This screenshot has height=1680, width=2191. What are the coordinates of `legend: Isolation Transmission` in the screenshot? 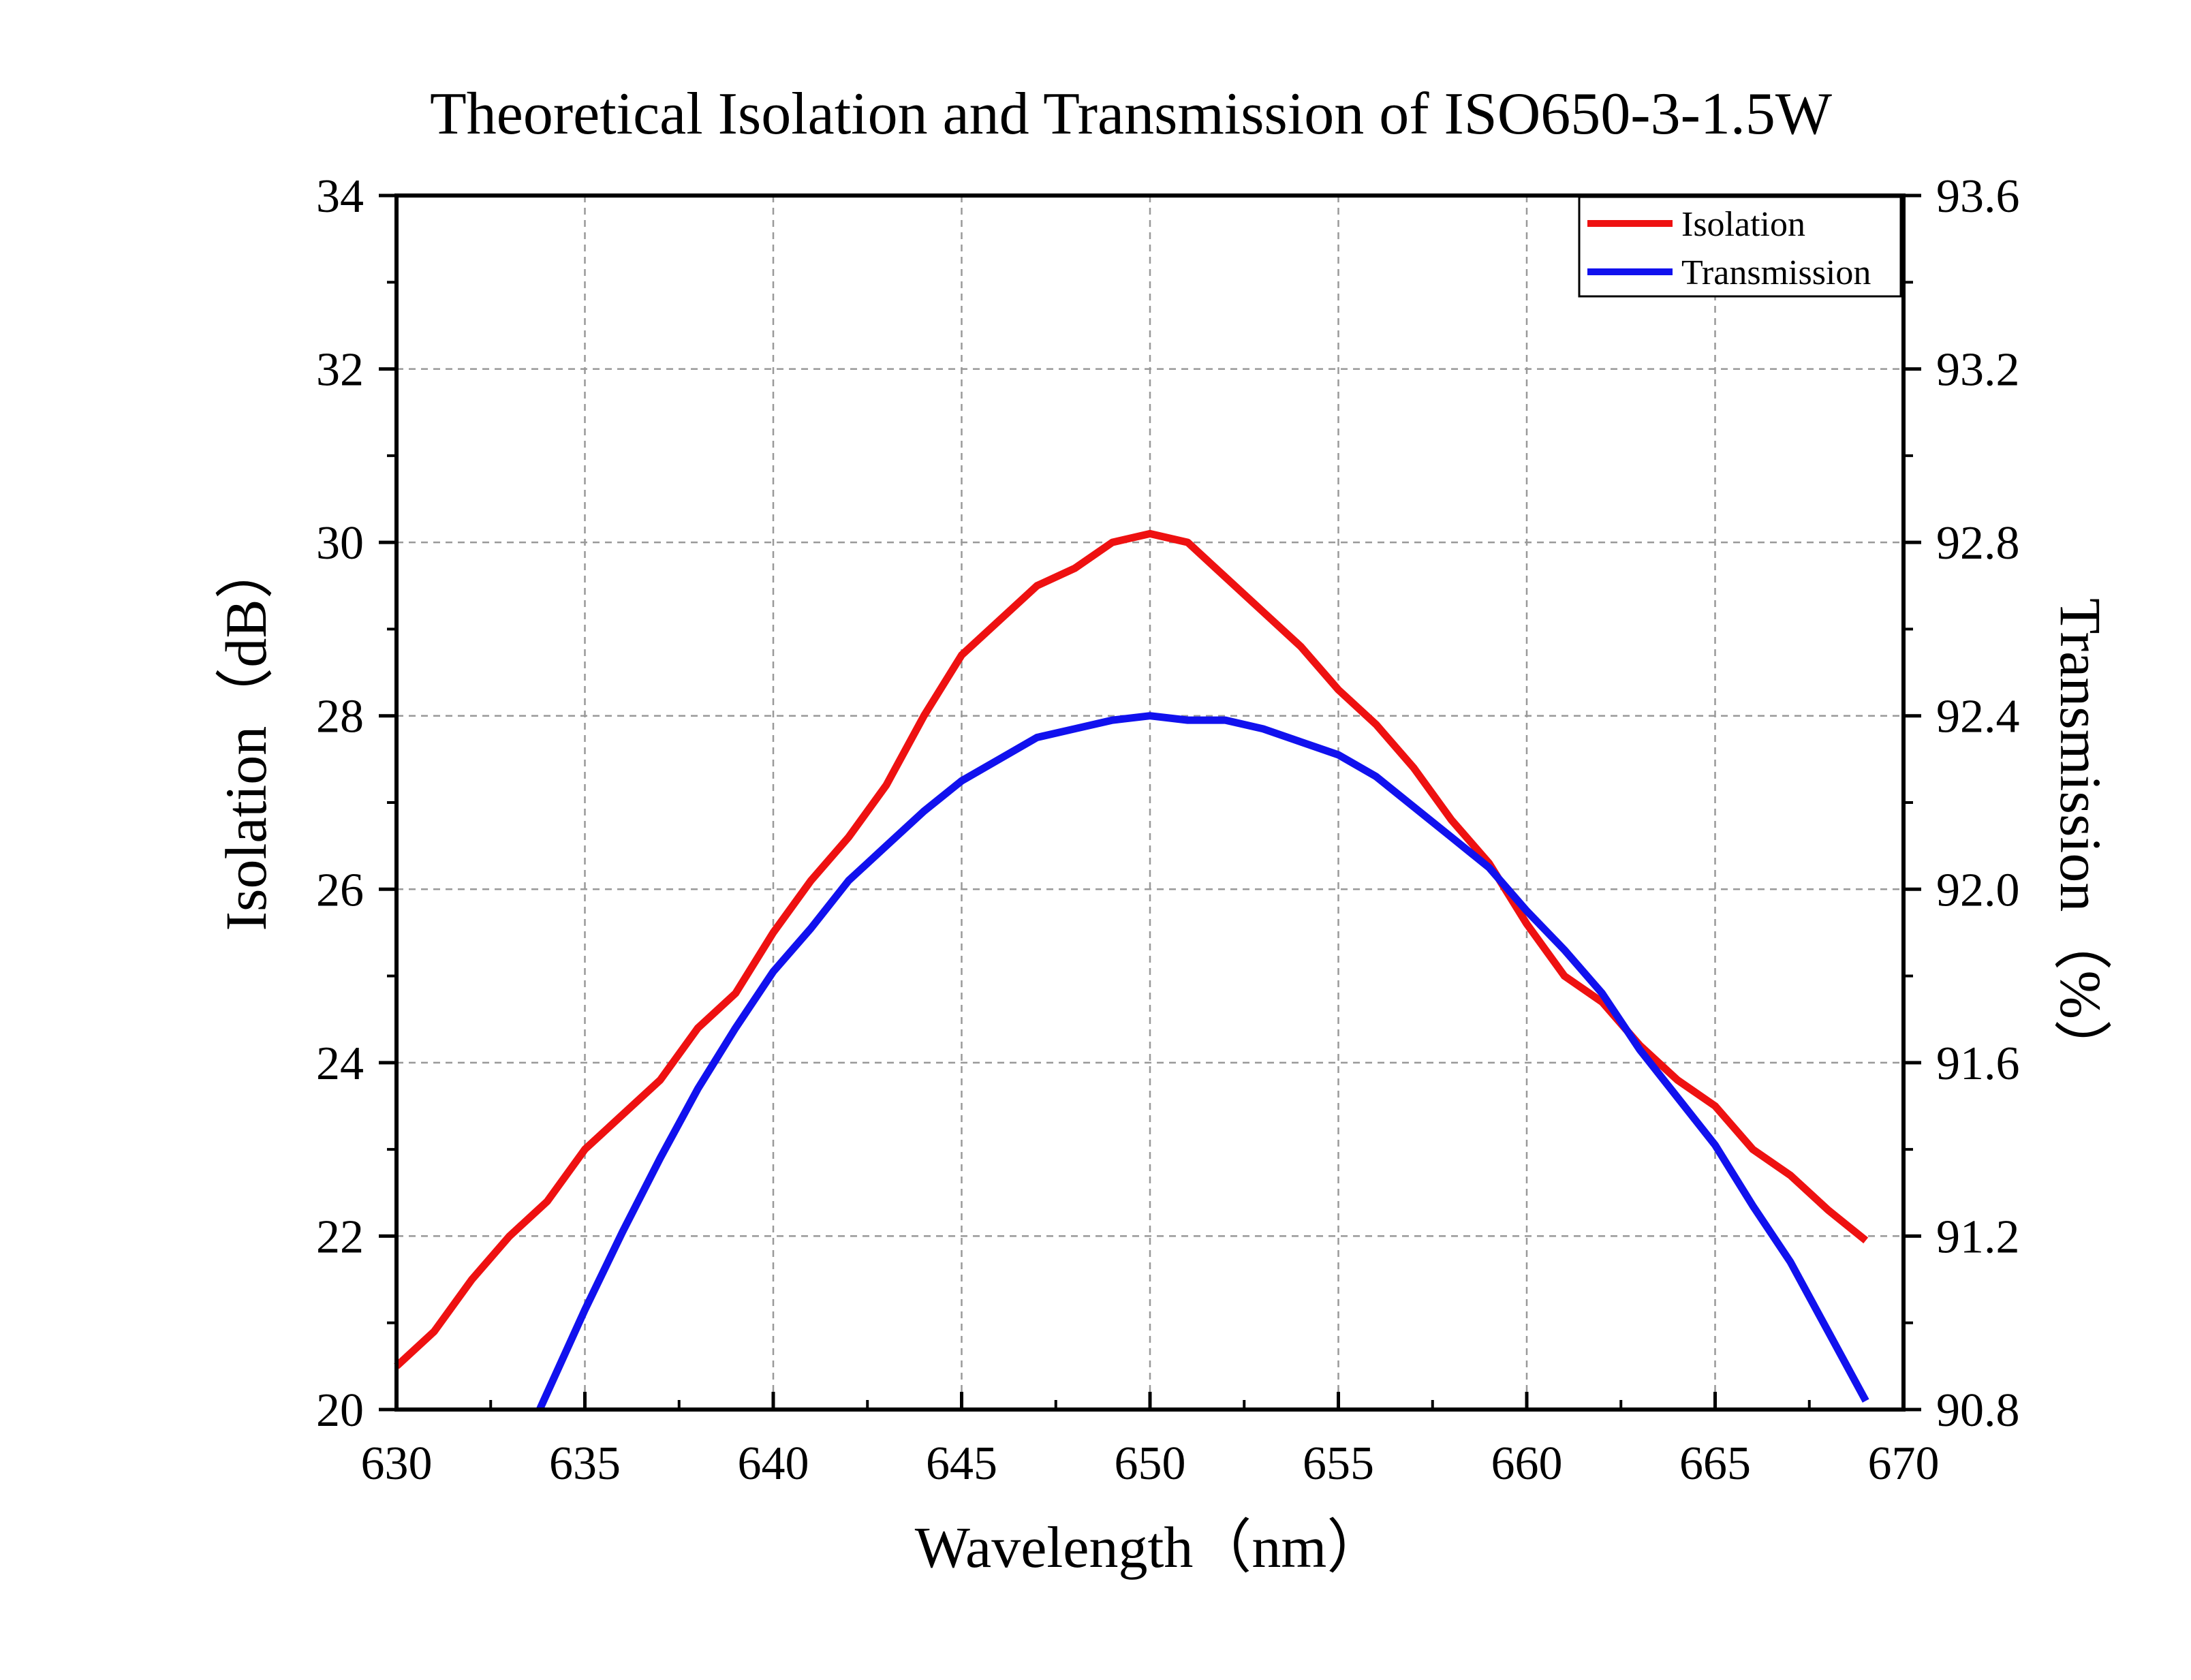 It's located at (1740, 247).